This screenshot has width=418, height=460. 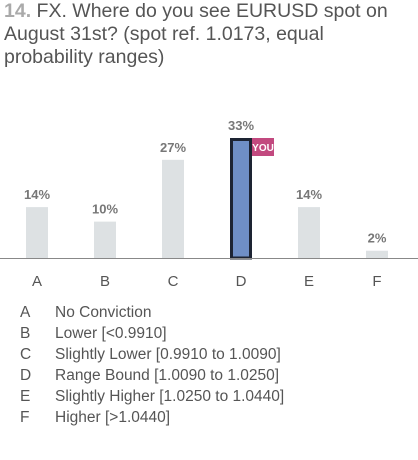 What do you see at coordinates (209, 314) in the screenshot?
I see `legend-item: A No Conviction` at bounding box center [209, 314].